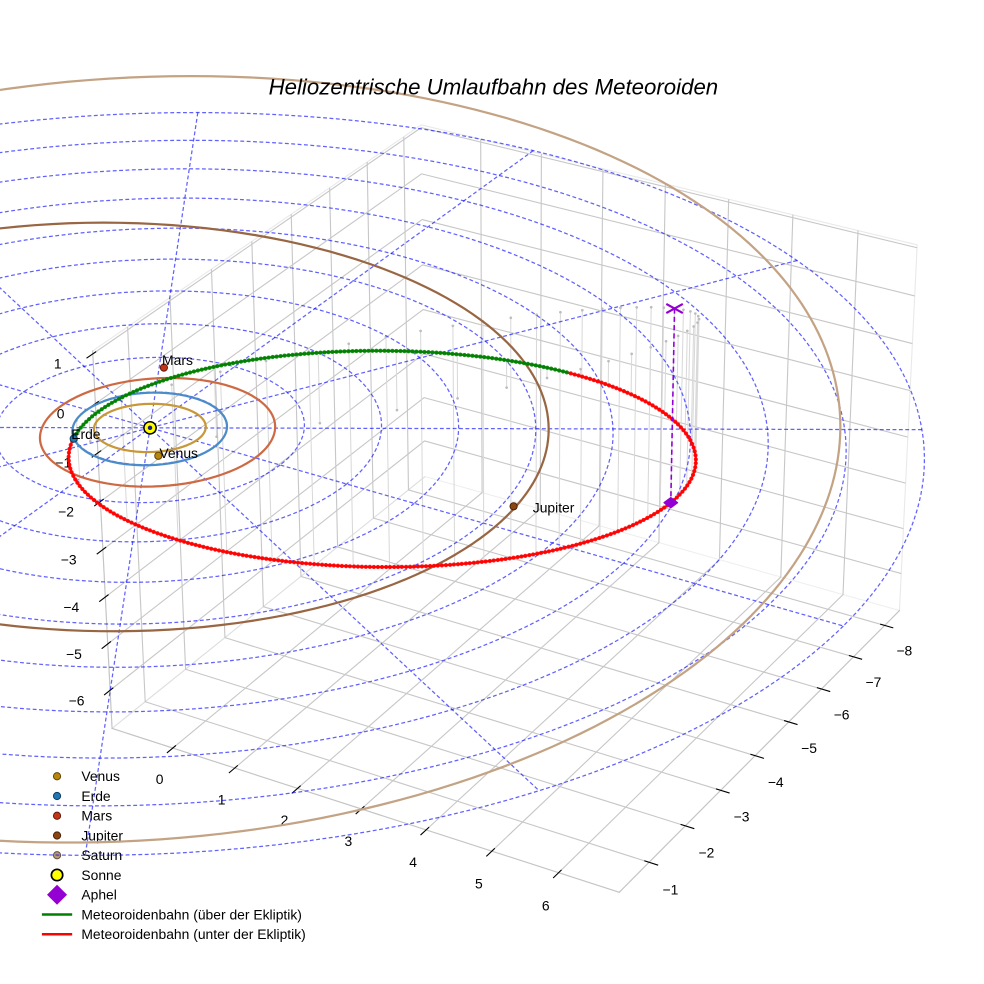 The height and width of the screenshot is (984, 984). What do you see at coordinates (873, 682) in the screenshot?
I see `svg-text: −7` at bounding box center [873, 682].